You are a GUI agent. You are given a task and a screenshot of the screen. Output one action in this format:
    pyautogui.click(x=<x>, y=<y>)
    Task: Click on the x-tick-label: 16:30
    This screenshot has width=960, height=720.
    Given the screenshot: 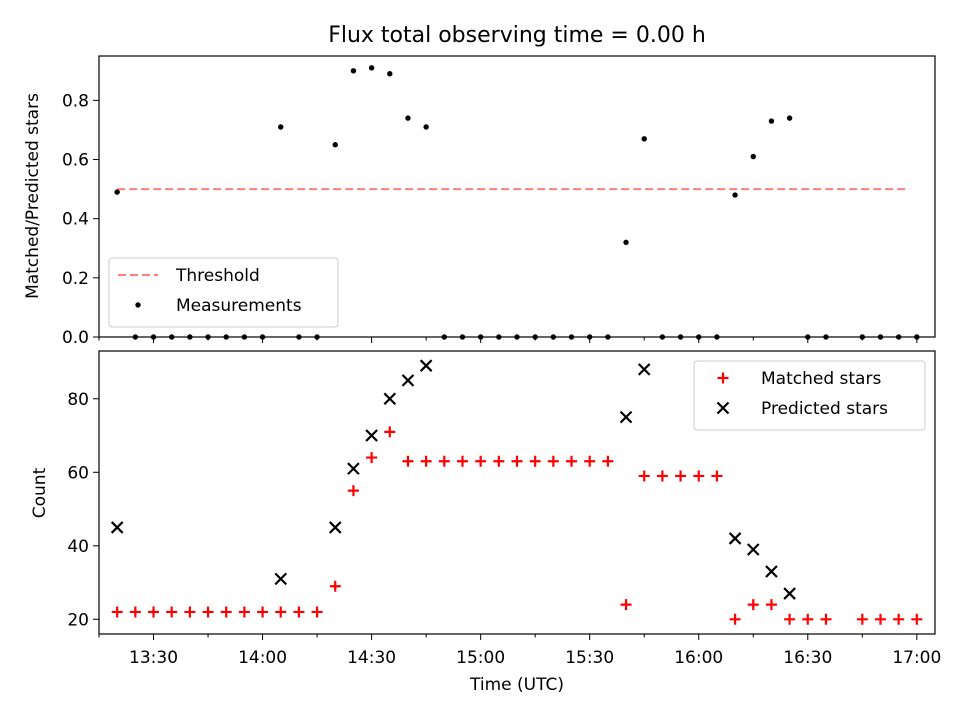 What is the action you would take?
    pyautogui.click(x=807, y=658)
    